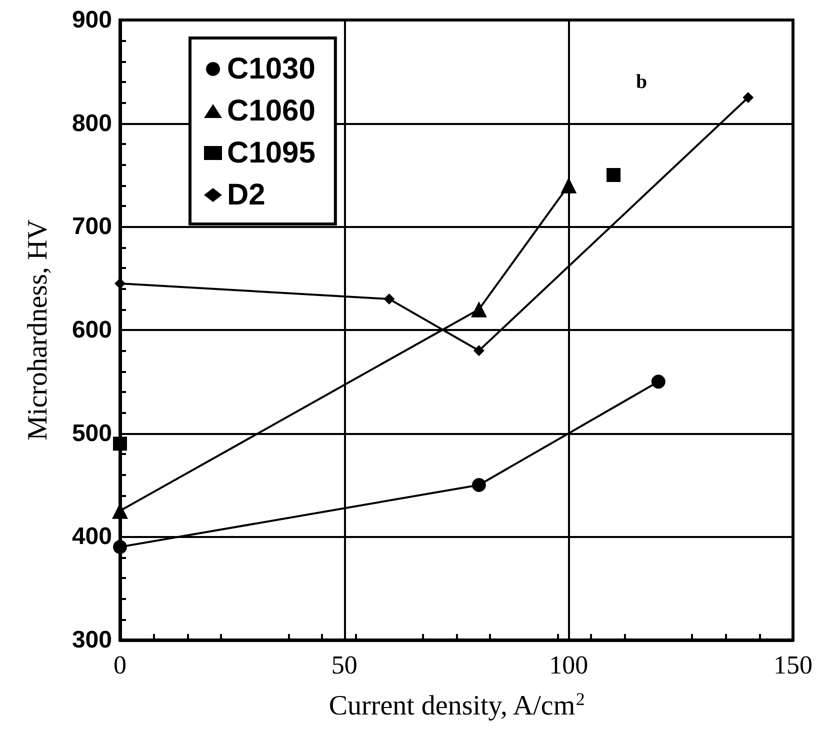  I want to click on y-tick-label: 400, so click(92, 536).